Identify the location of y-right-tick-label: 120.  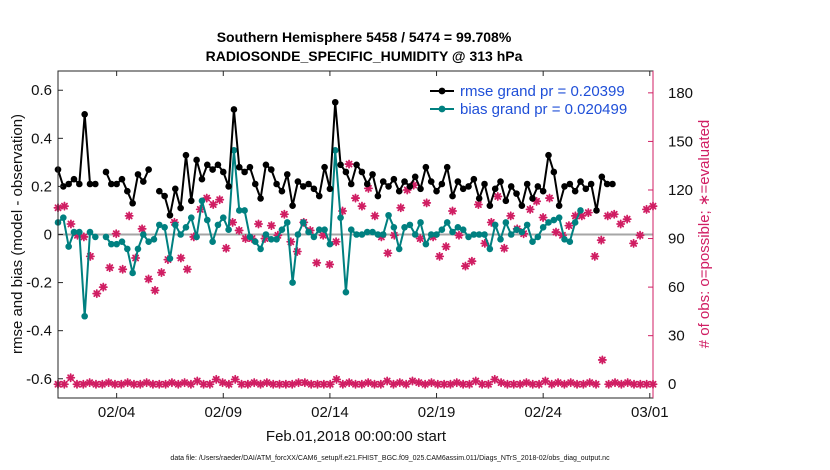
(680, 190).